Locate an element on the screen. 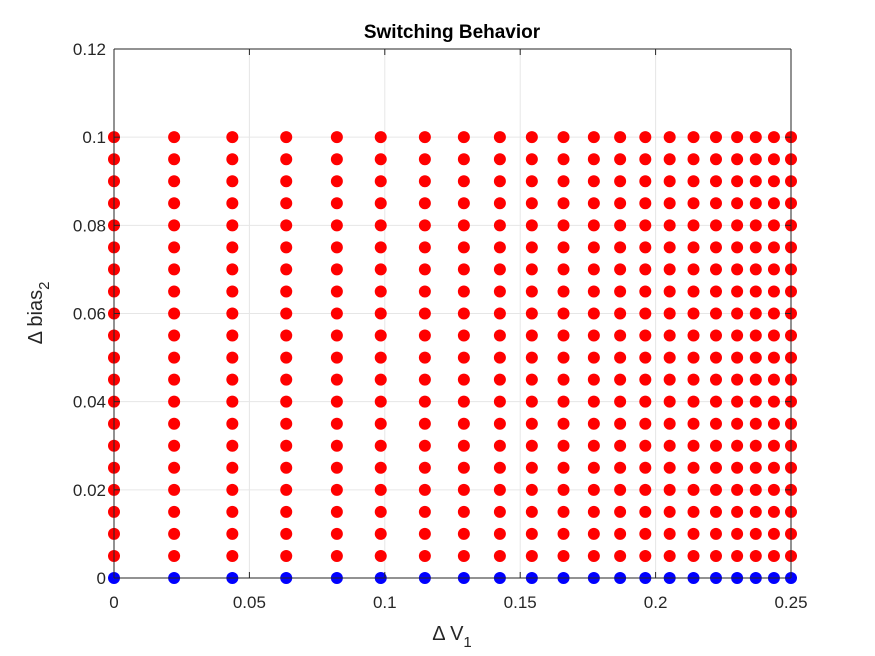  y-tick-label: 0.1 is located at coordinates (94, 137).